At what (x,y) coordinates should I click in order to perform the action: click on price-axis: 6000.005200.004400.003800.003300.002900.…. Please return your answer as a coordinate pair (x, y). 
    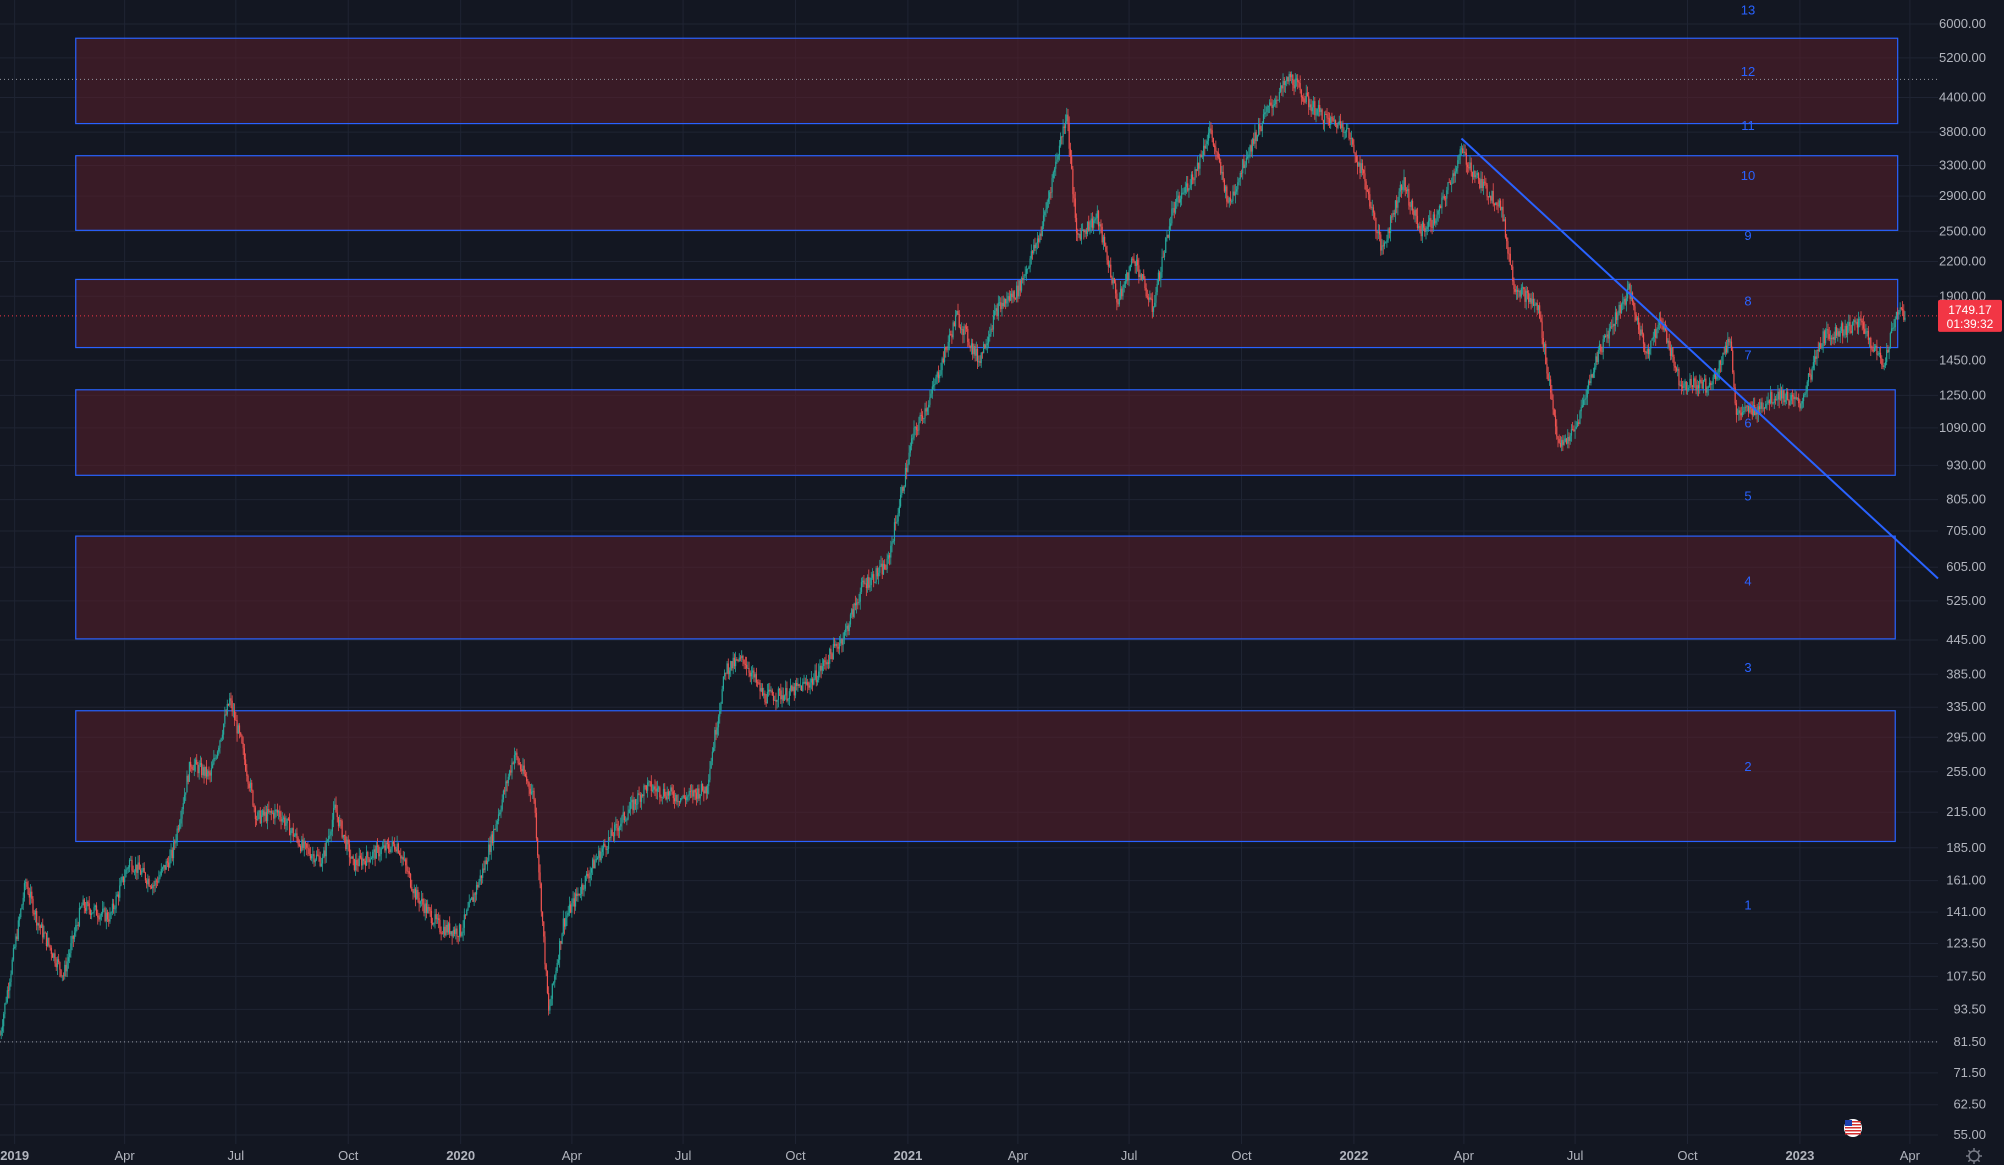
    Looking at the image, I should click on (1962, 579).